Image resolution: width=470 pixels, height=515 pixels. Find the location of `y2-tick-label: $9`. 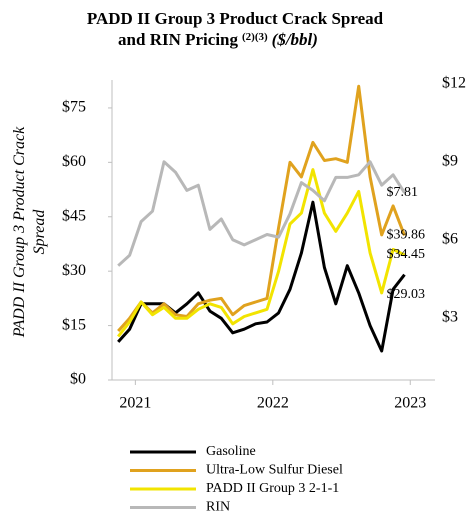

y2-tick-label: $9 is located at coordinates (450, 160).